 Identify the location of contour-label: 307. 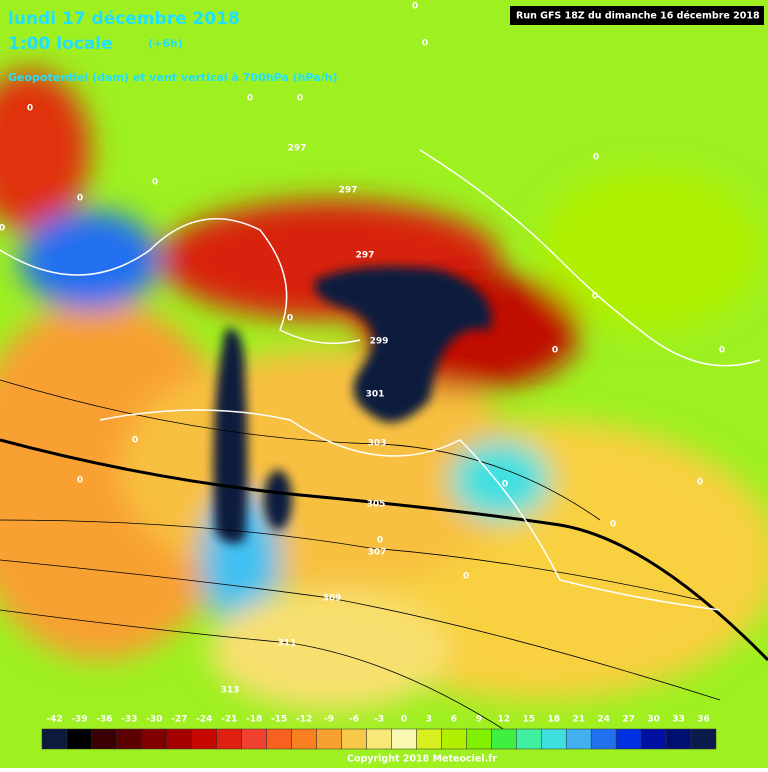
(377, 553).